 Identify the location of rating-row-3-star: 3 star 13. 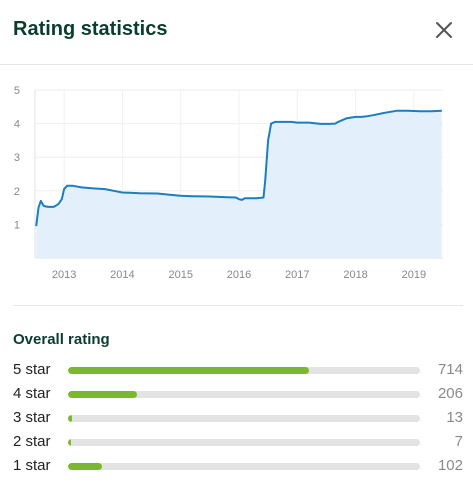
(236, 418).